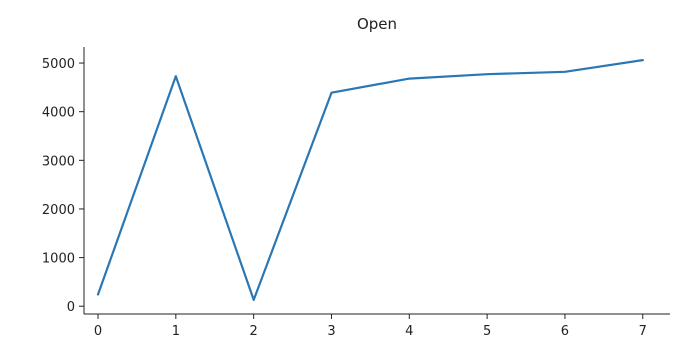  What do you see at coordinates (176, 331) in the screenshot?
I see `x-tick-label: 1` at bounding box center [176, 331].